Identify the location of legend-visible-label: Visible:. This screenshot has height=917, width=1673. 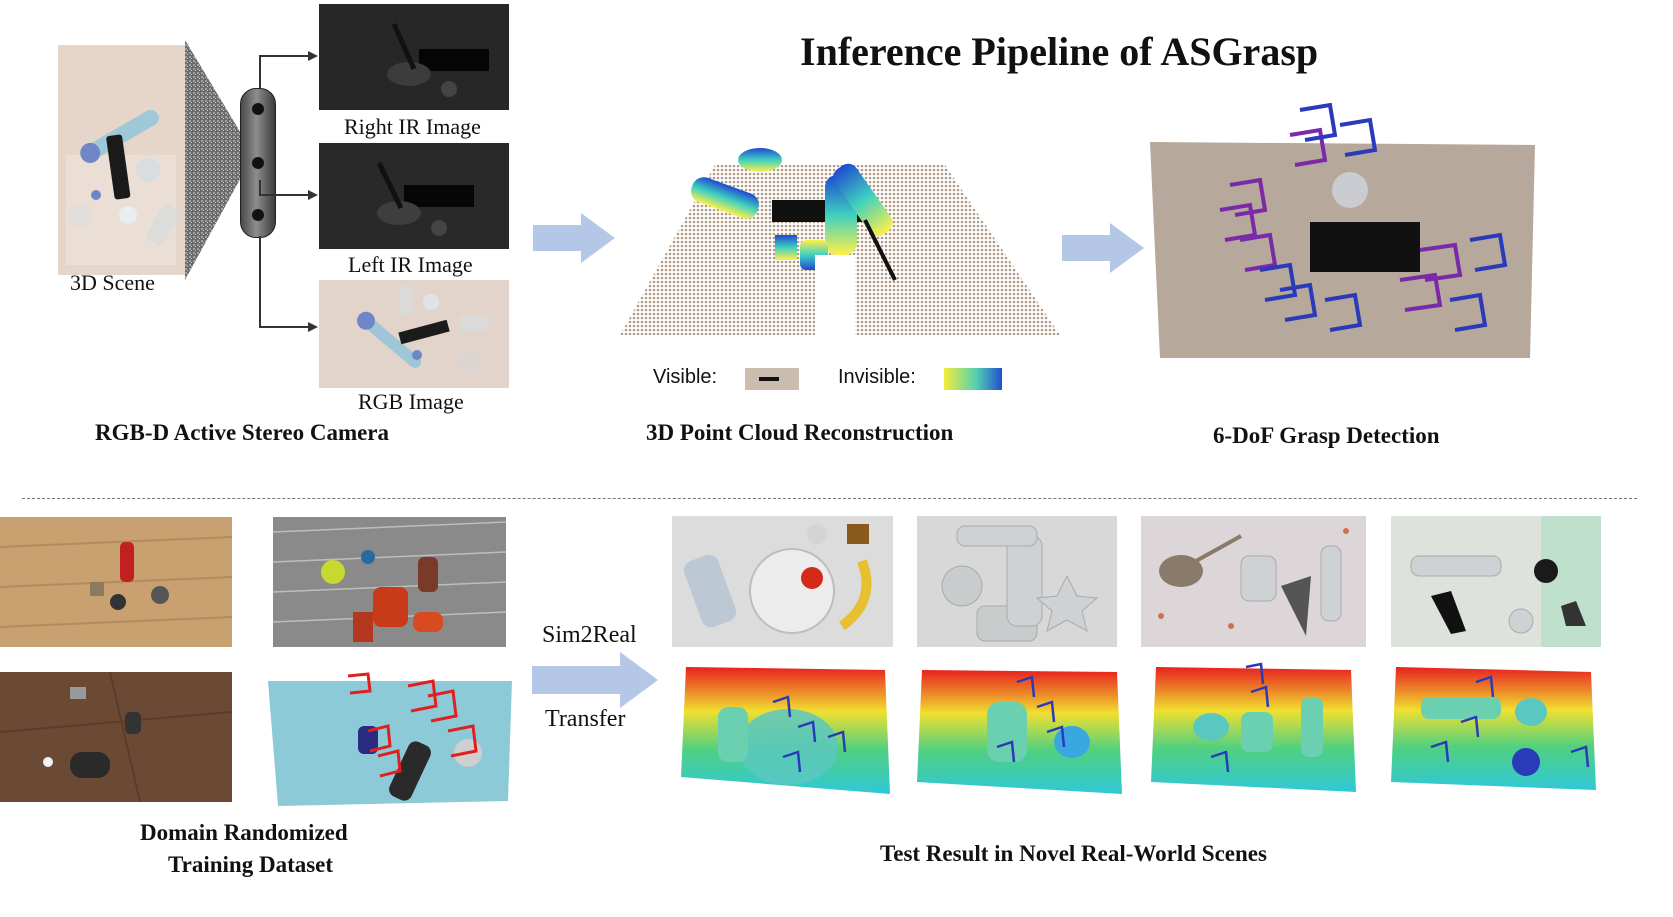
(685, 377).